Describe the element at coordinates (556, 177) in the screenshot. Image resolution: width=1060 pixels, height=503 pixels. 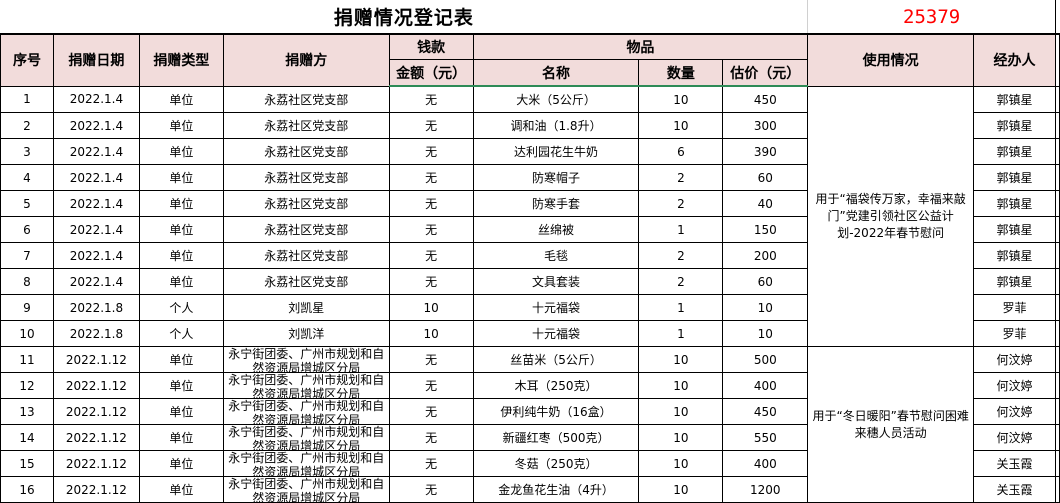
I see `cell-name: 防寒帽子` at that location.